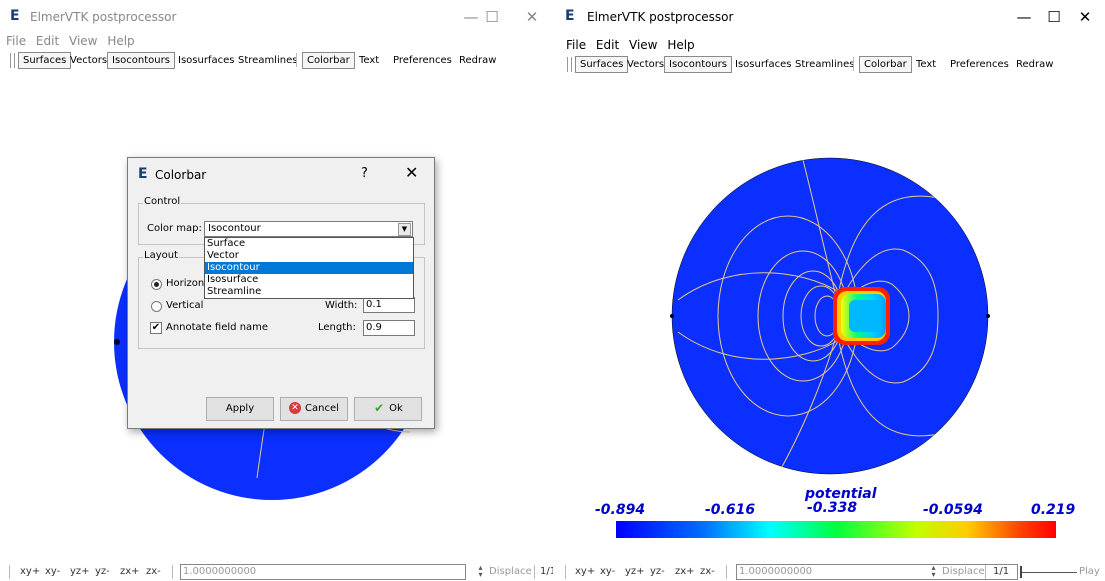  What do you see at coordinates (234, 228) in the screenshot?
I see `color-map-value: Isocontour` at bounding box center [234, 228].